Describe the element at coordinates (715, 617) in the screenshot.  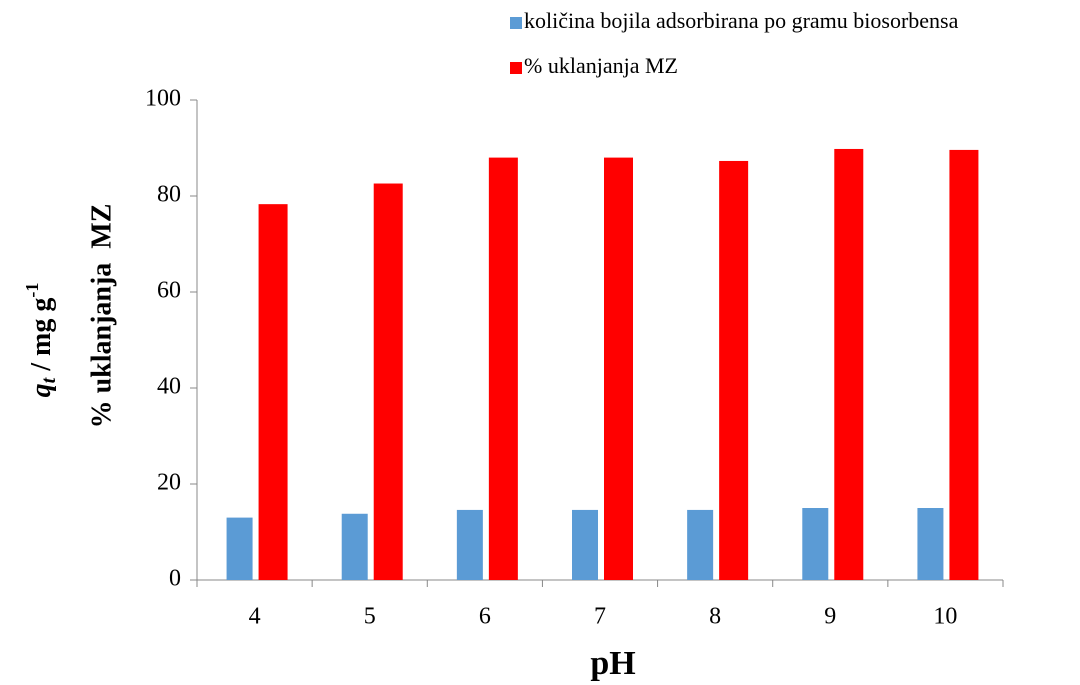
I see `x-tick-label: 8` at that location.